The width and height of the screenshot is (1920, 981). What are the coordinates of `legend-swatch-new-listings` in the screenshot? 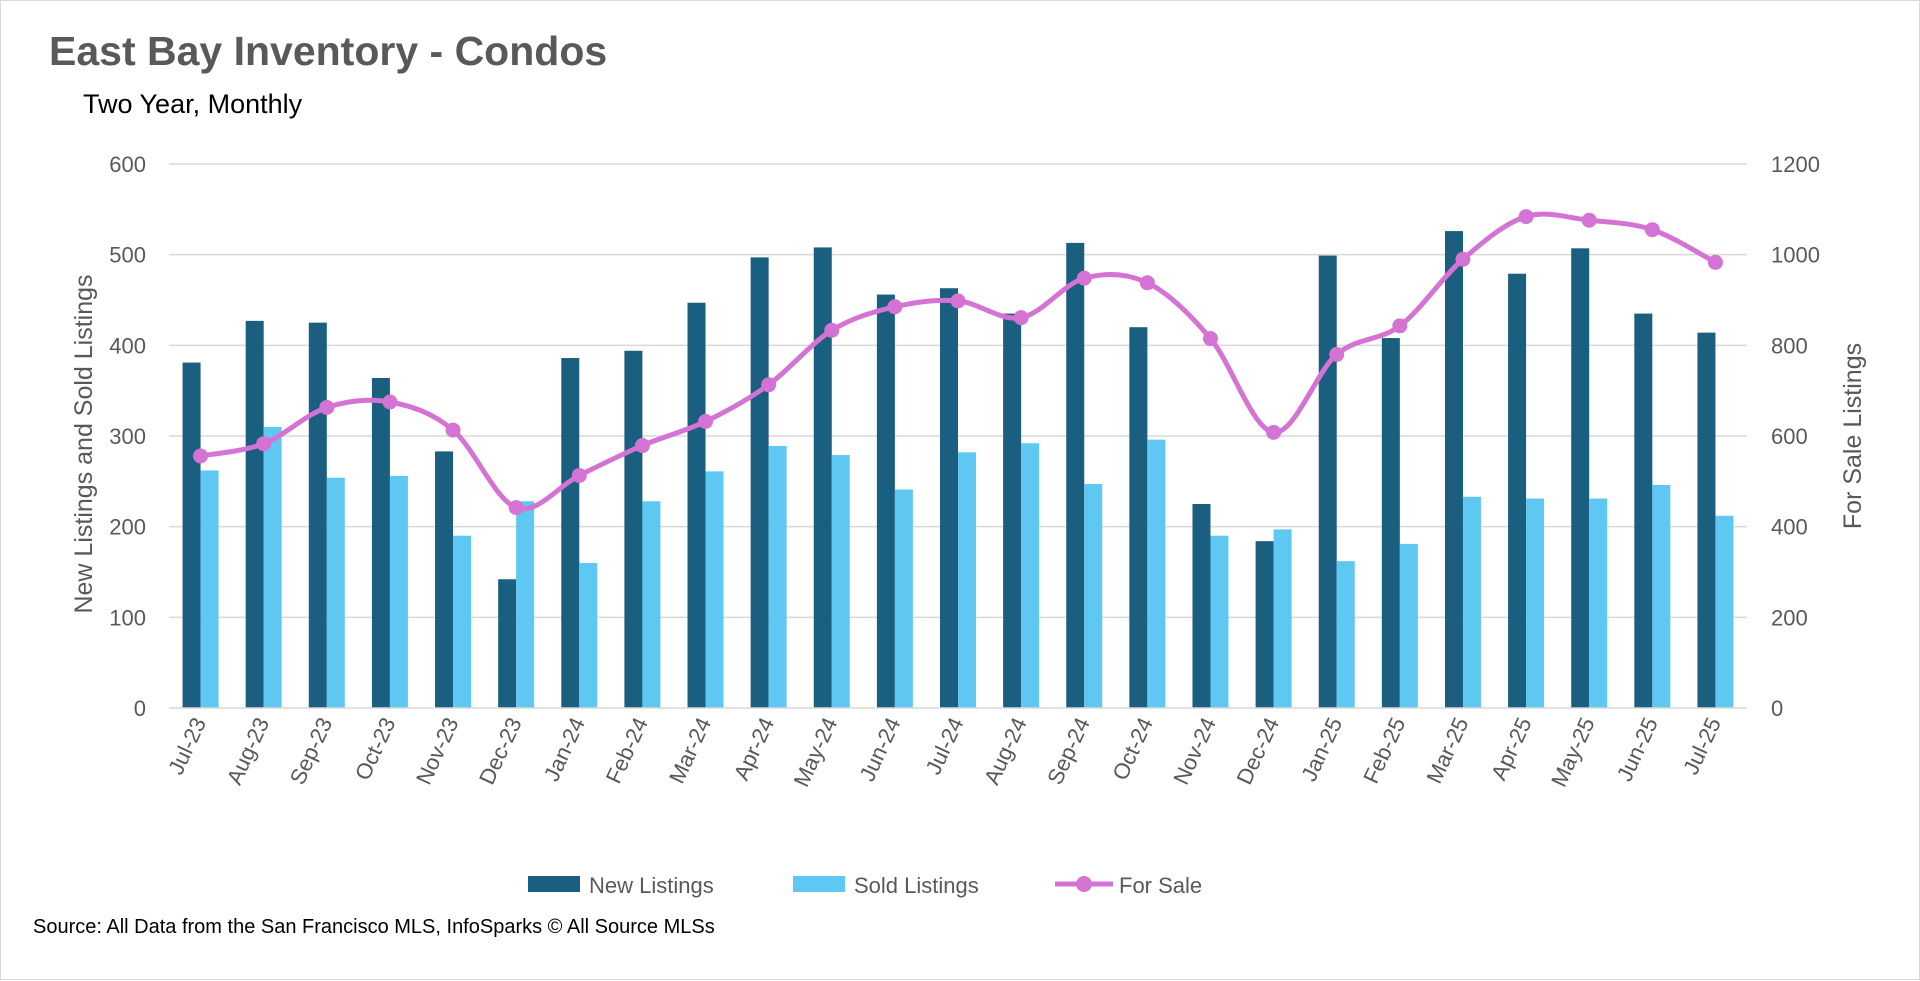 It's located at (554, 884).